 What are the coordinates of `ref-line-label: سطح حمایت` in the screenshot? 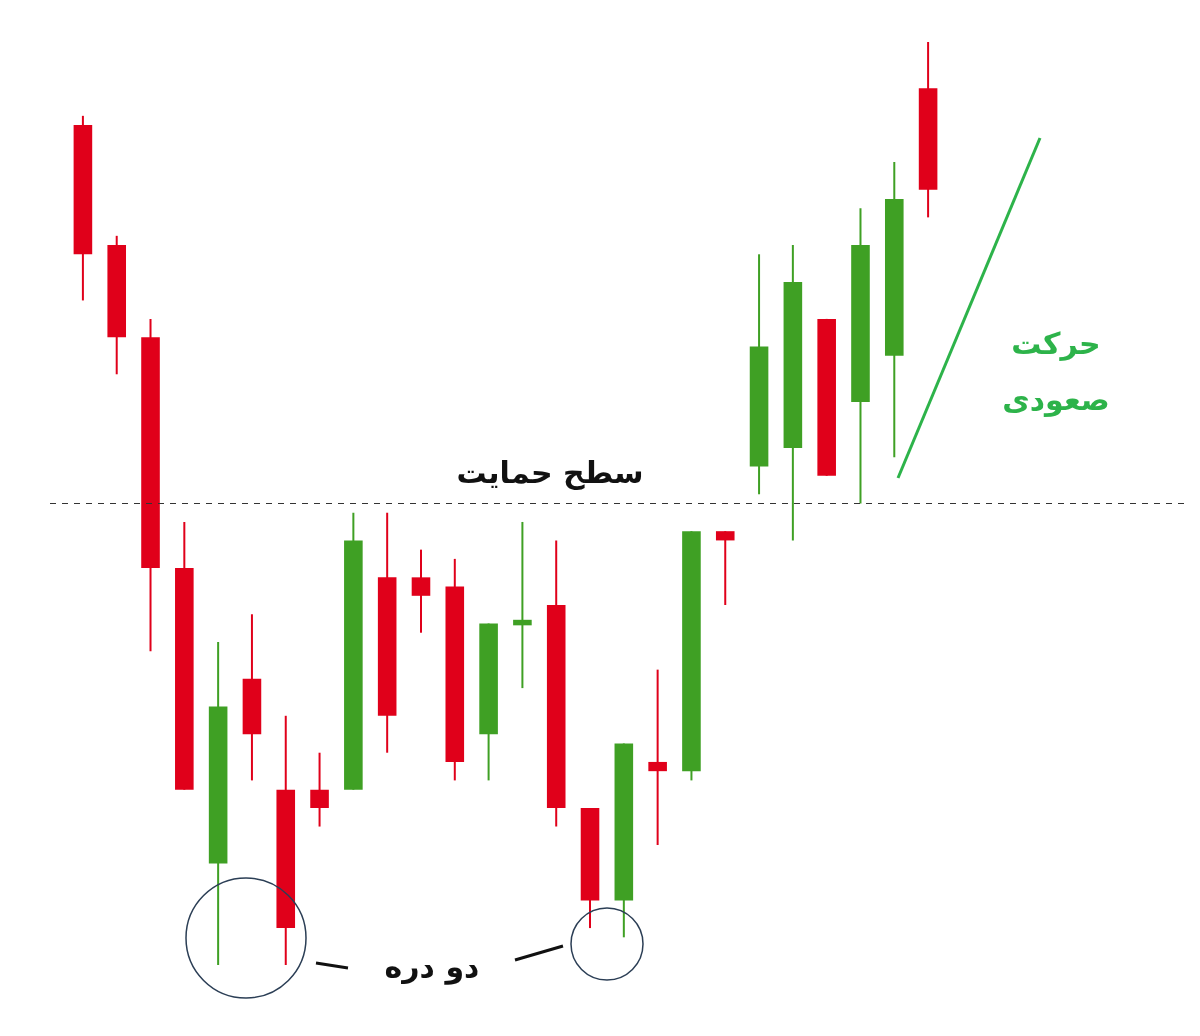 It's located at (550, 472).